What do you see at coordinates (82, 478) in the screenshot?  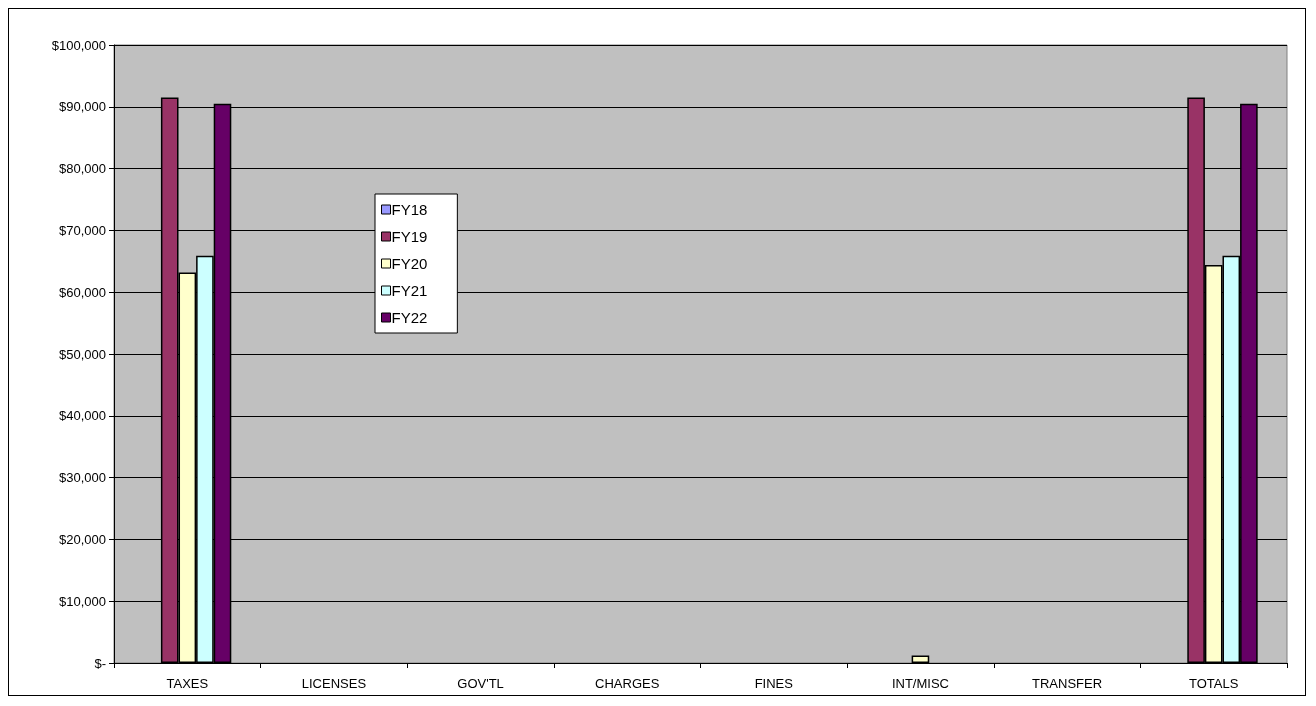 I see `y-tick-label: $30,000` at bounding box center [82, 478].